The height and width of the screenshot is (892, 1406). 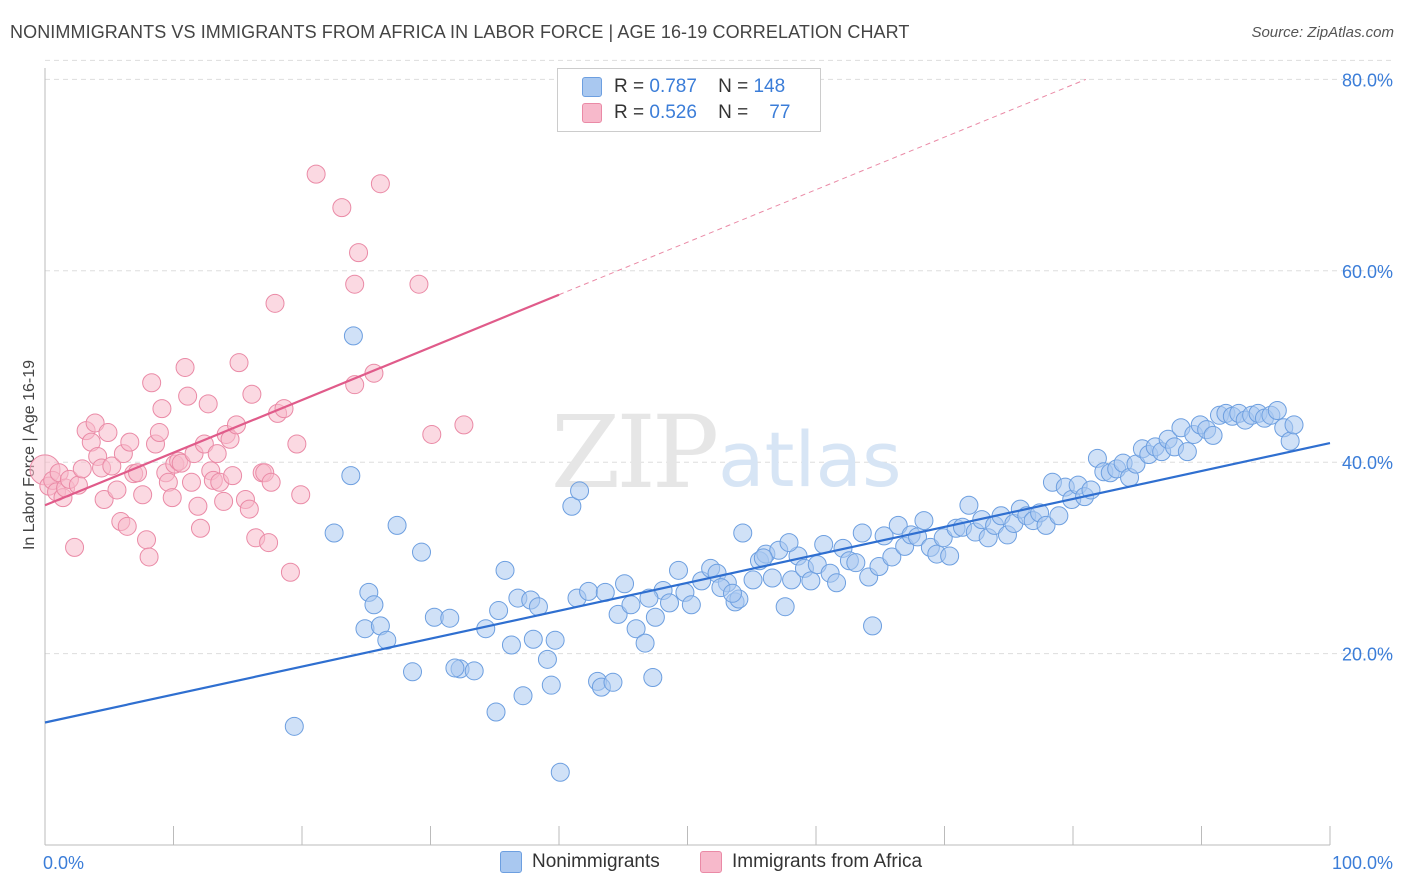 What do you see at coordinates (63, 863) in the screenshot?
I see `x-tick-label: 0.0%` at bounding box center [63, 863].